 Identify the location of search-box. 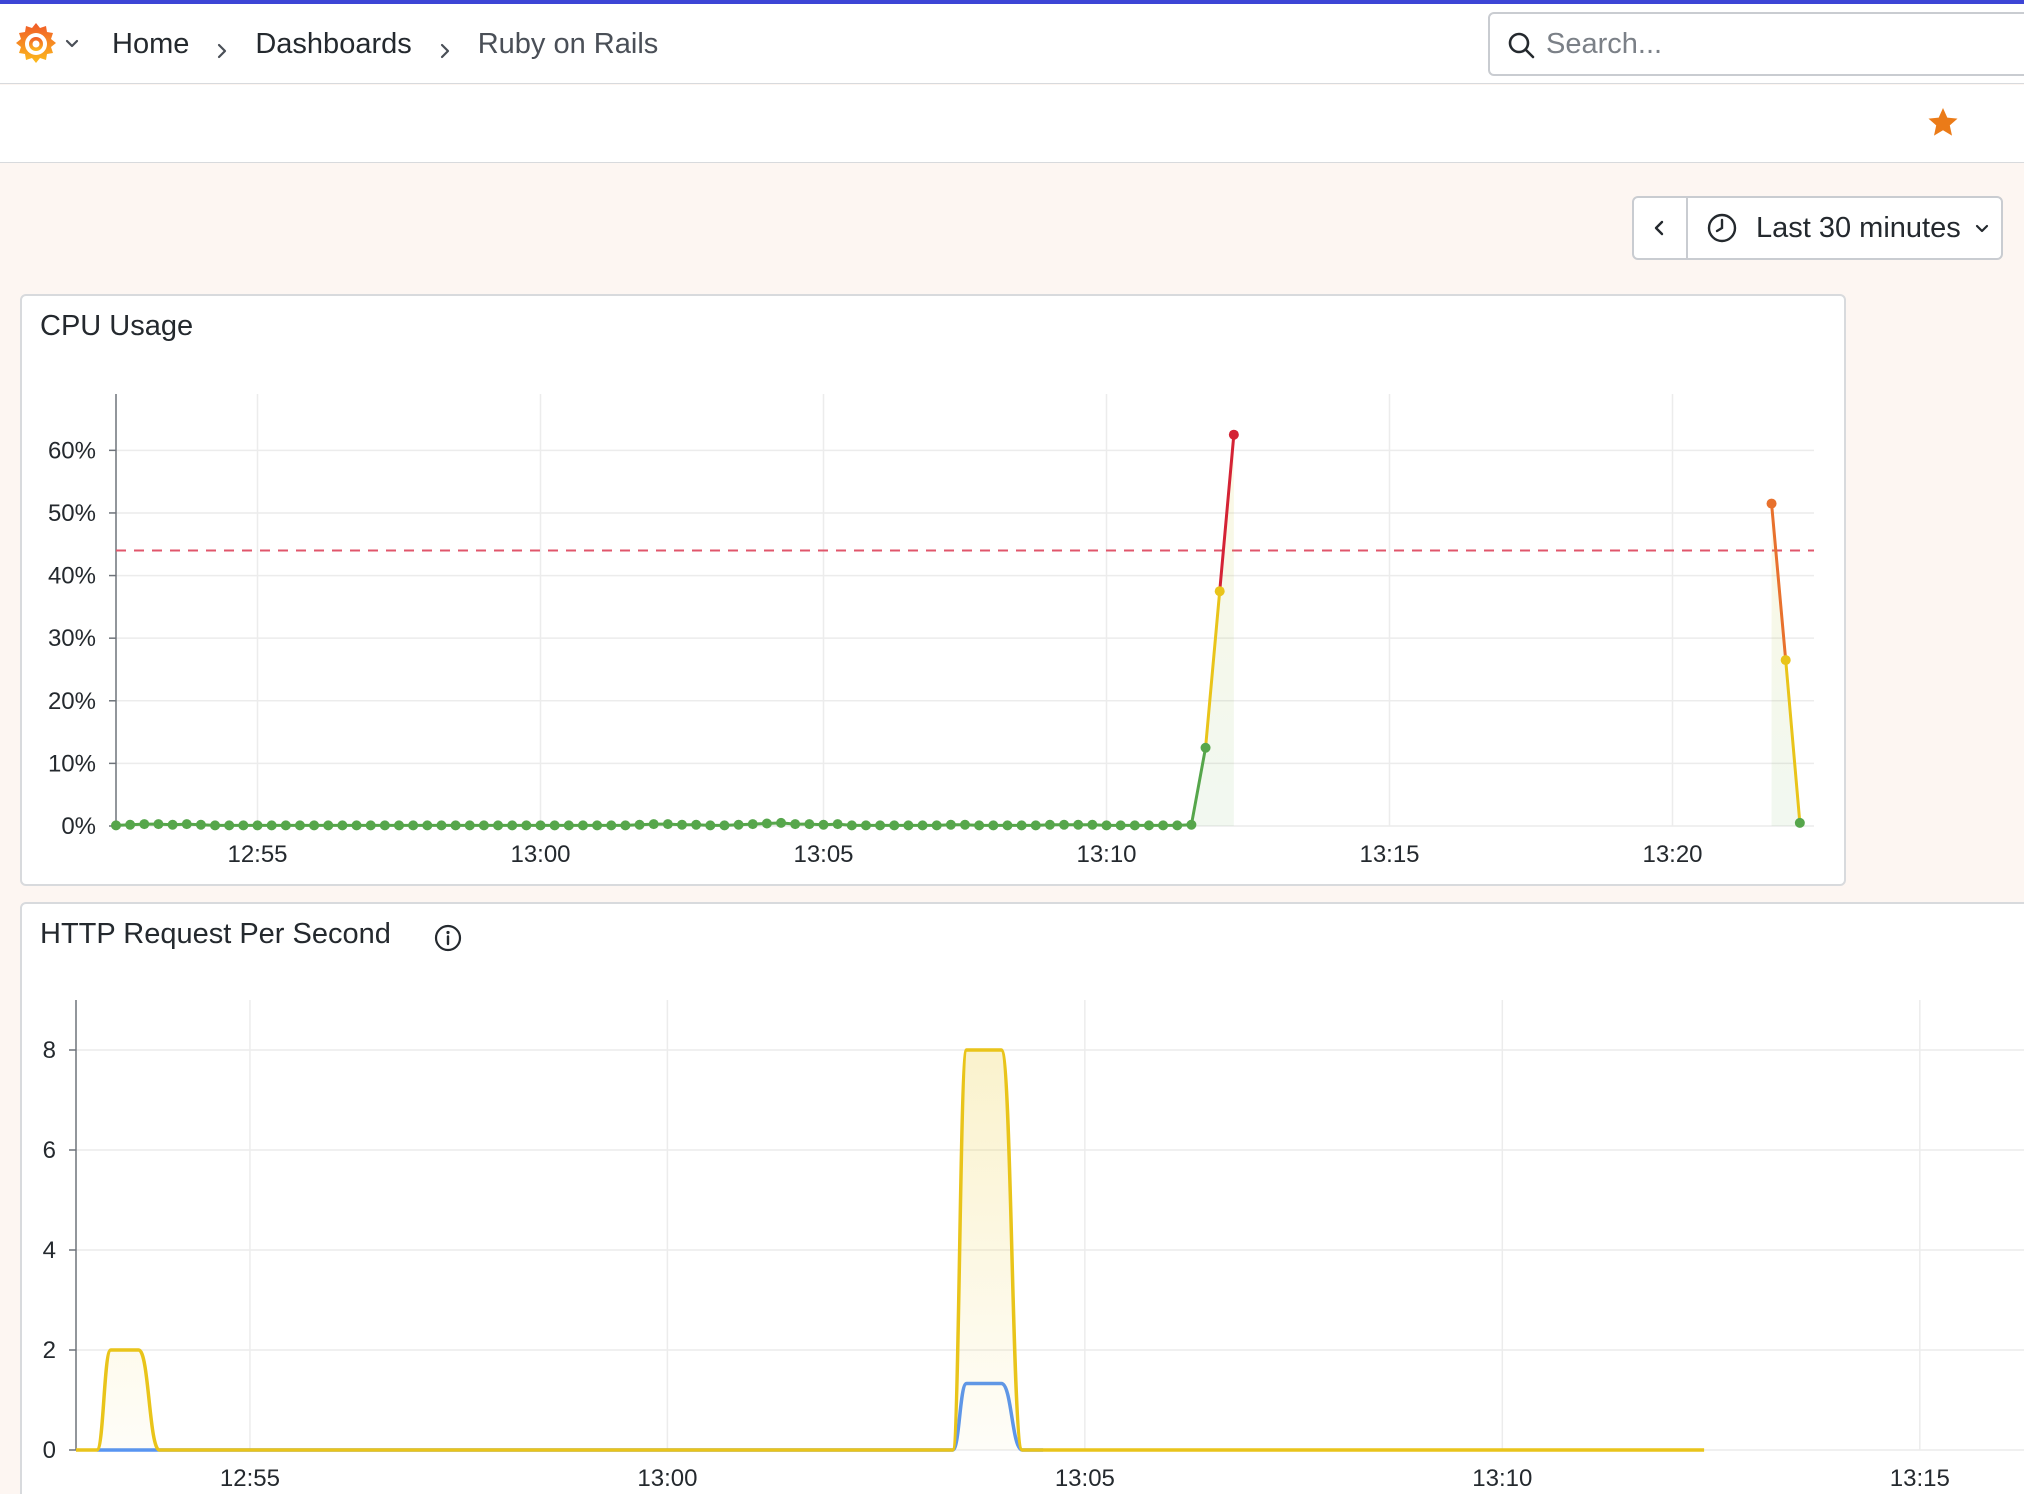
(1756, 44).